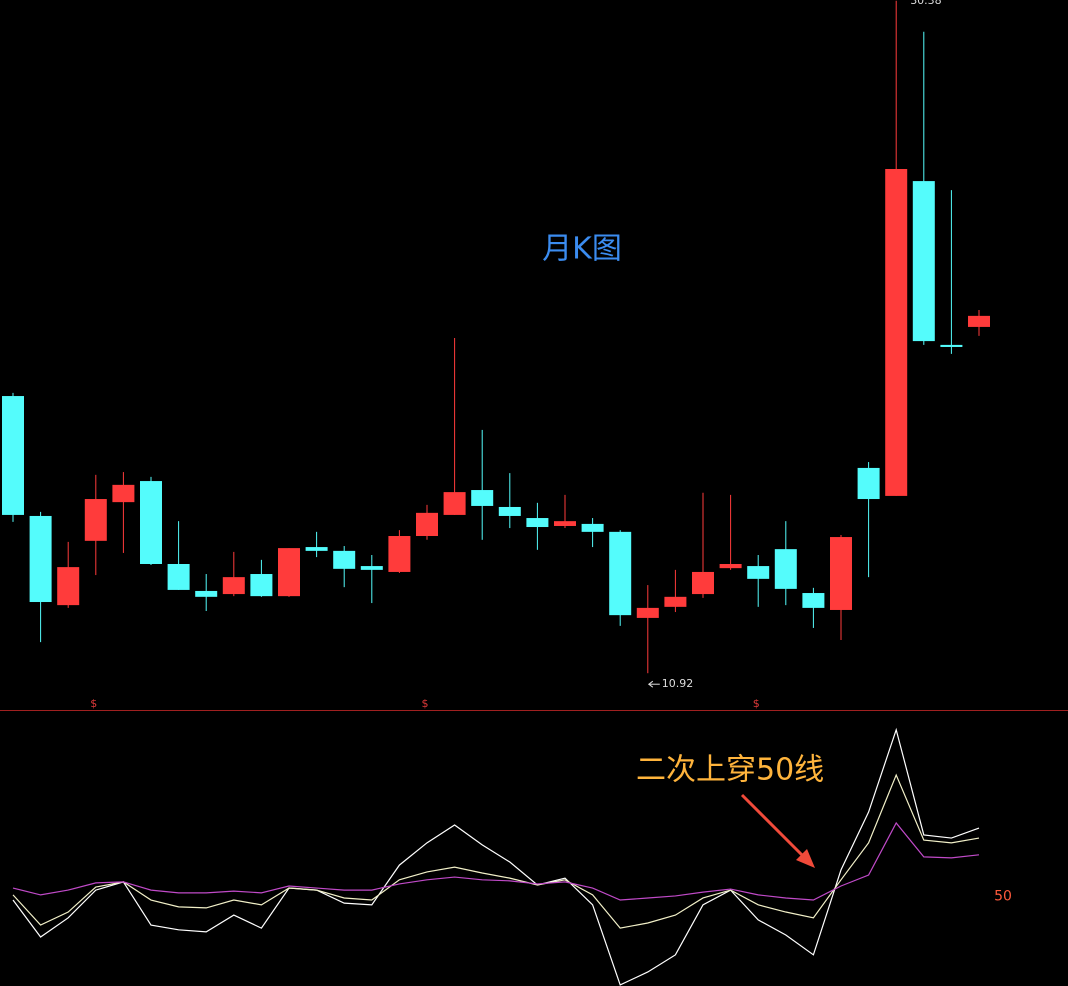  I want to click on annotation-arrow, so click(773, 826).